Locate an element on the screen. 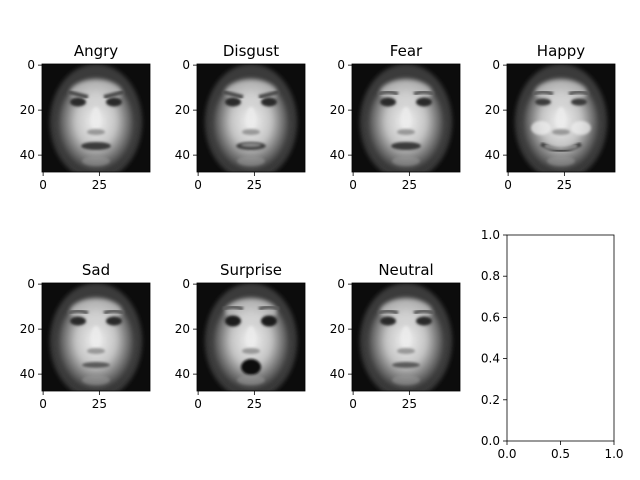  panel-angry: Angry 0 25 0 20 40 is located at coordinates (85, 117).